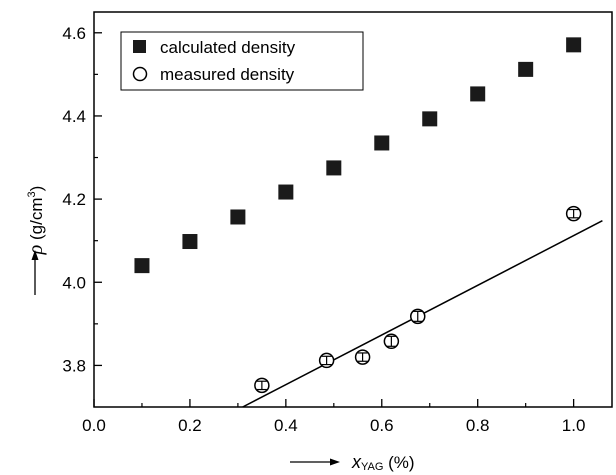  Describe the element at coordinates (227, 74) in the screenshot. I see `legend-label-measured: measured density` at that location.